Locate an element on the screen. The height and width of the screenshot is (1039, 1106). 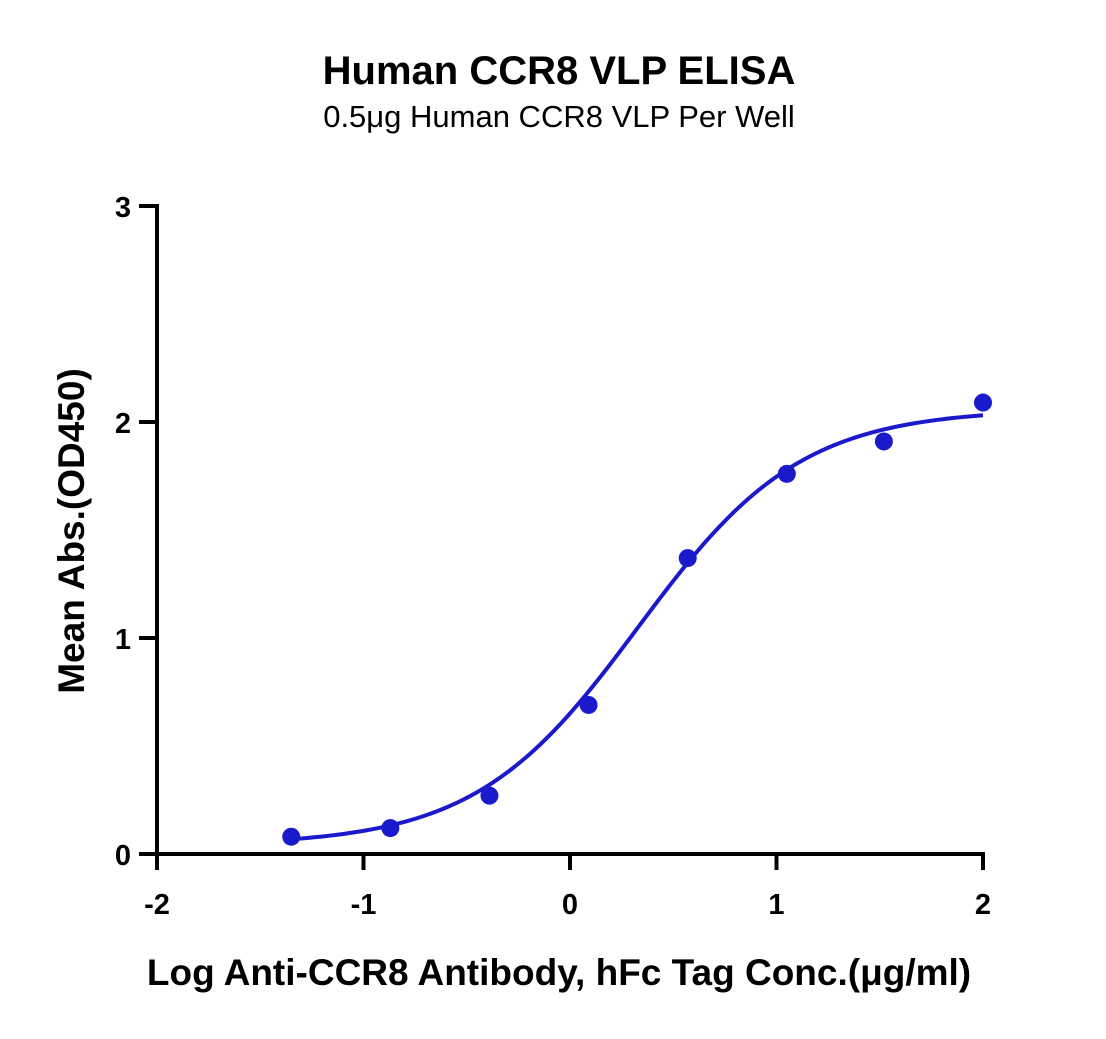
x-tick-label: -2 is located at coordinates (157, 905).